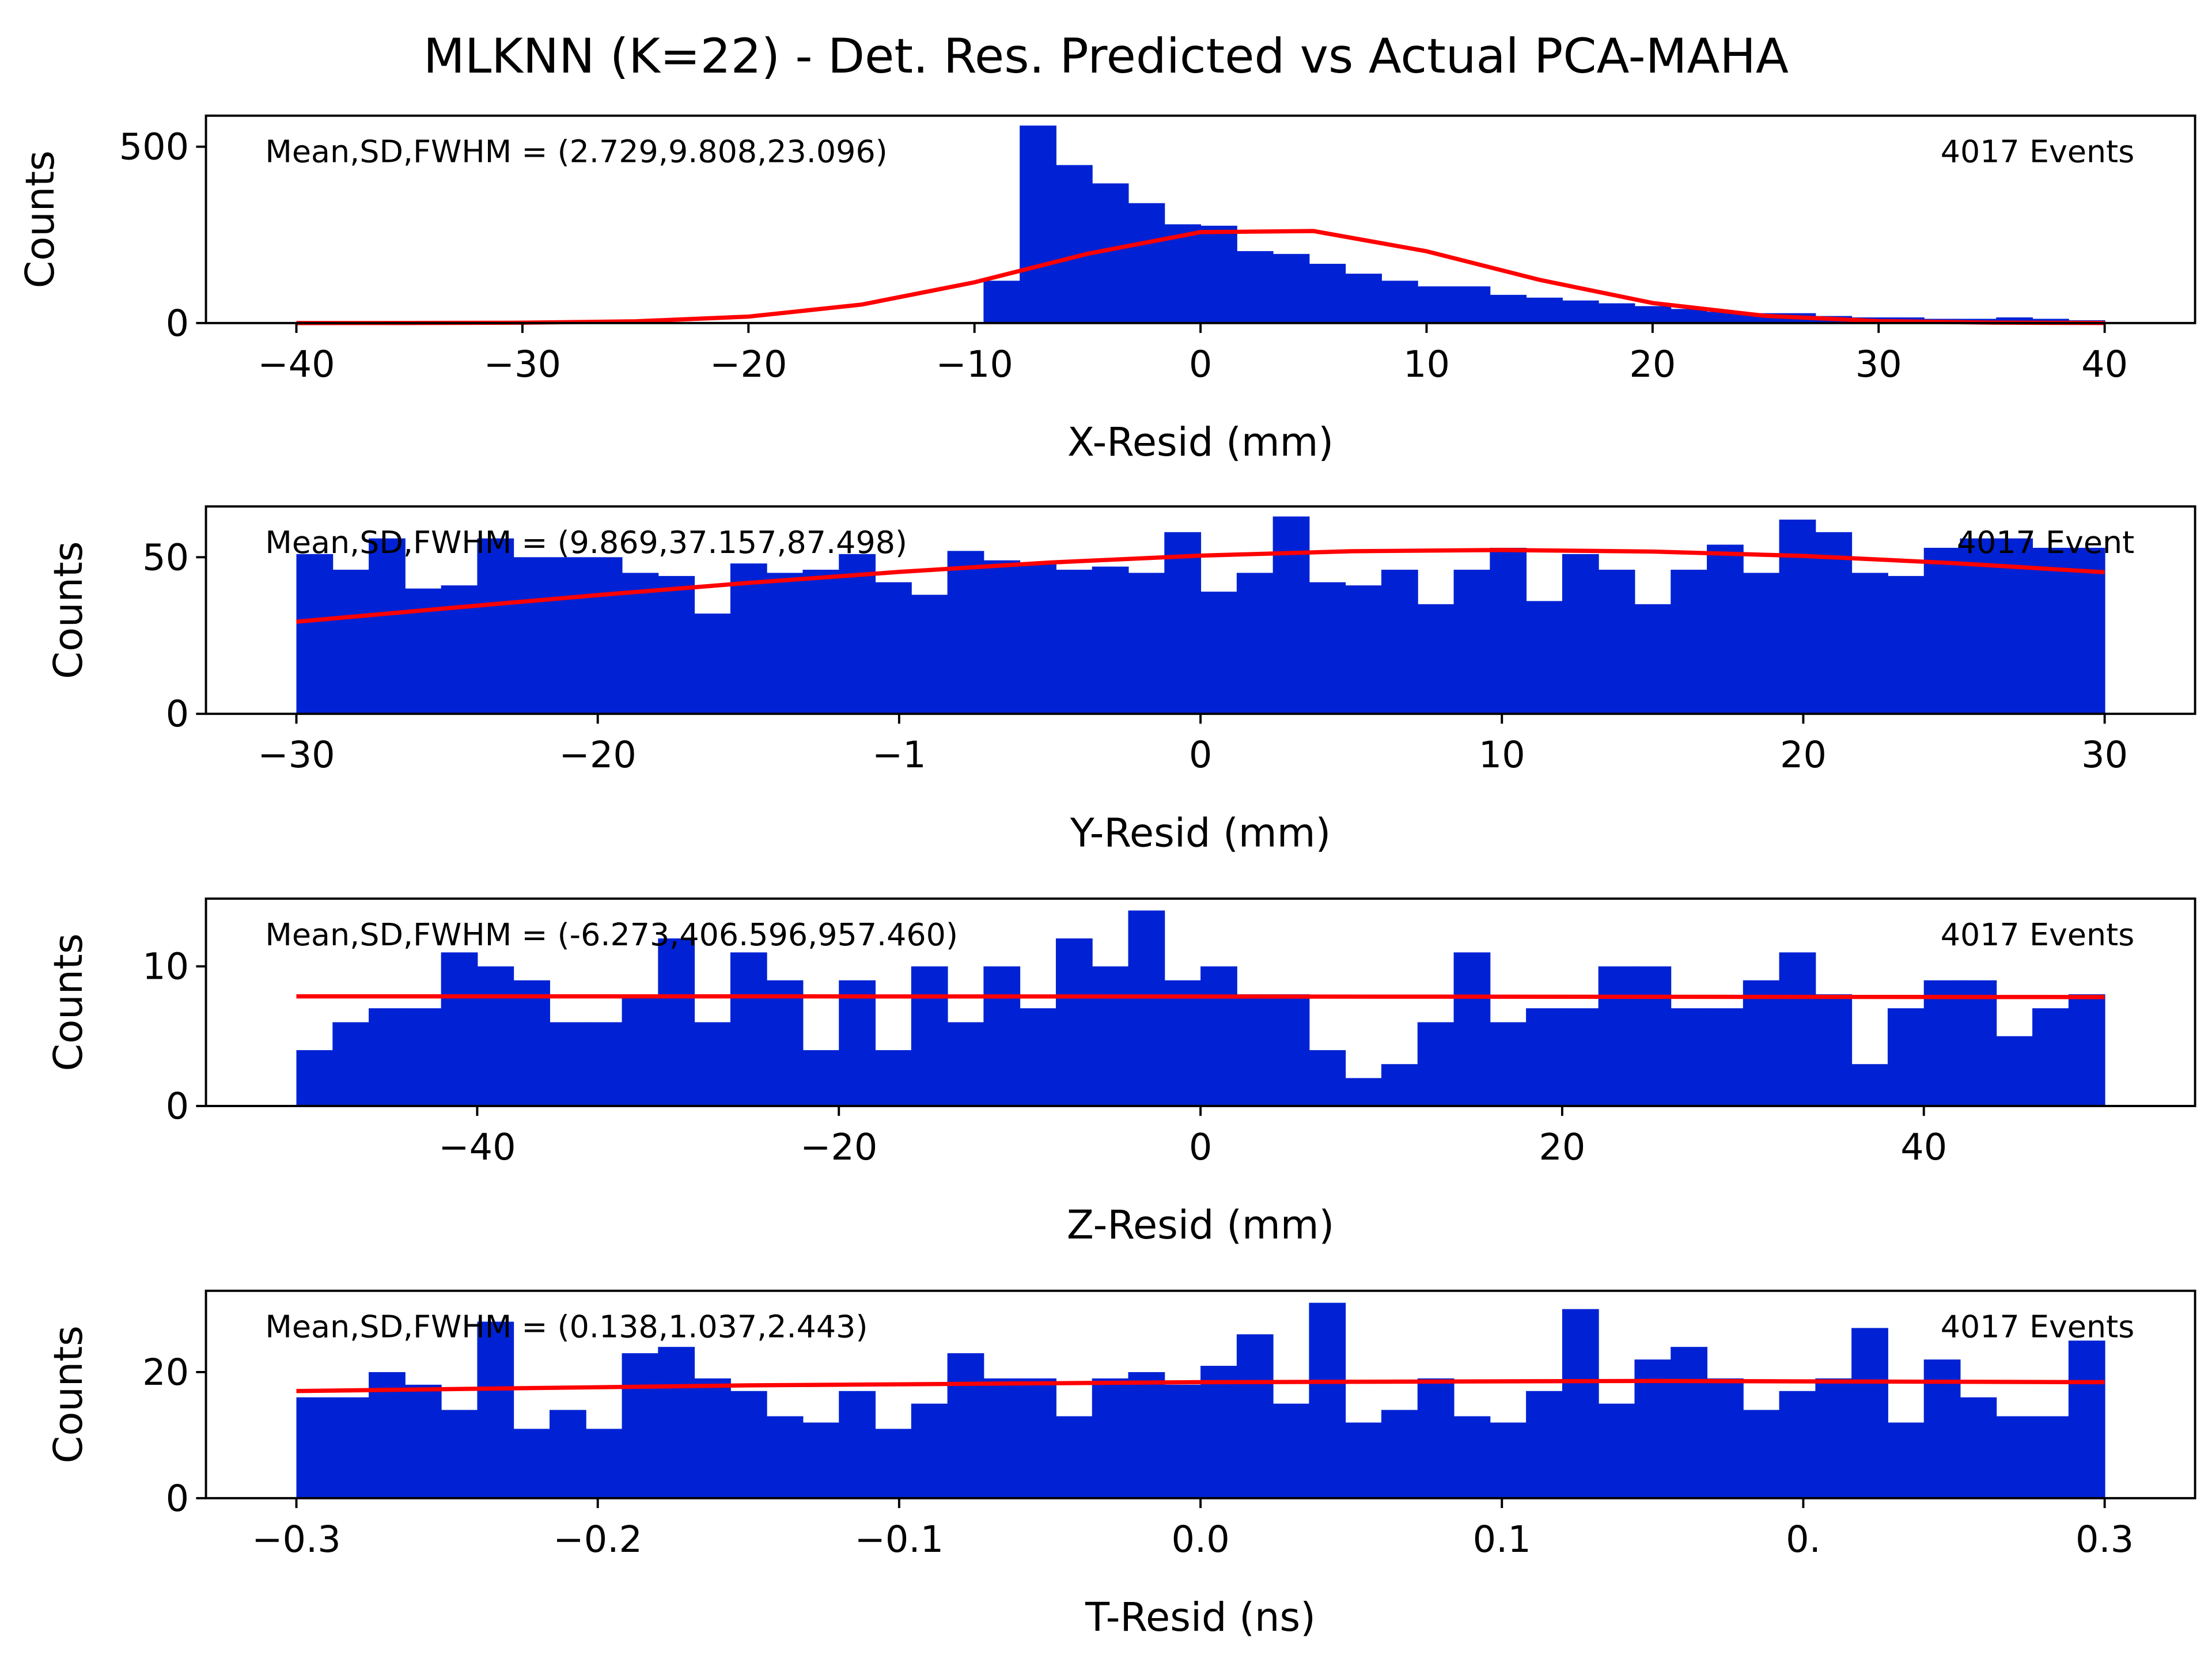 The image size is (2212, 1659). I want to click on x-tick-label: 10, so click(1426, 364).